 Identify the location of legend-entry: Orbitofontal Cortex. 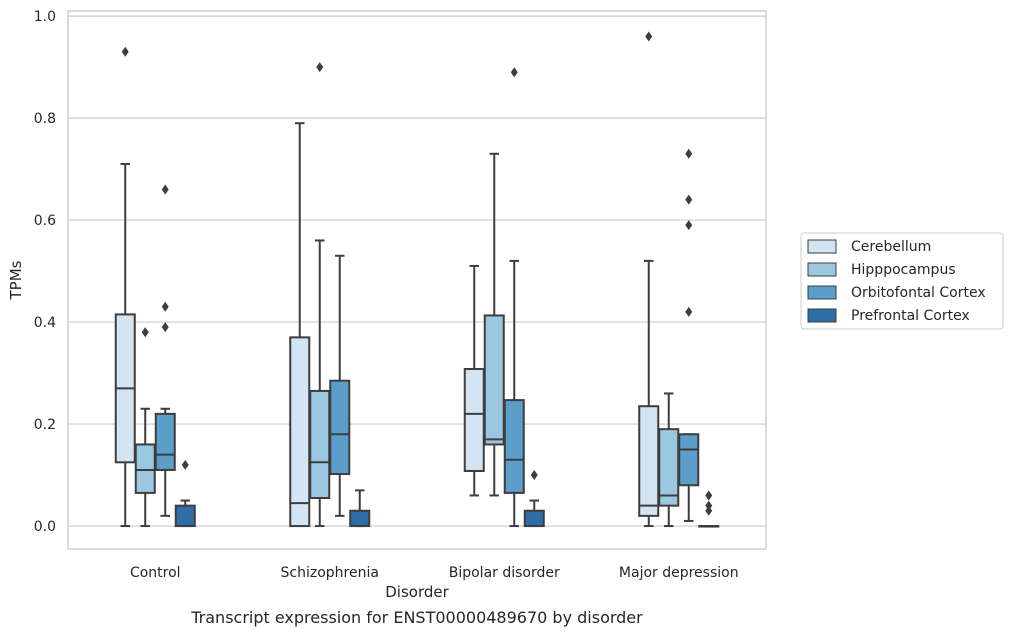
(918, 293).